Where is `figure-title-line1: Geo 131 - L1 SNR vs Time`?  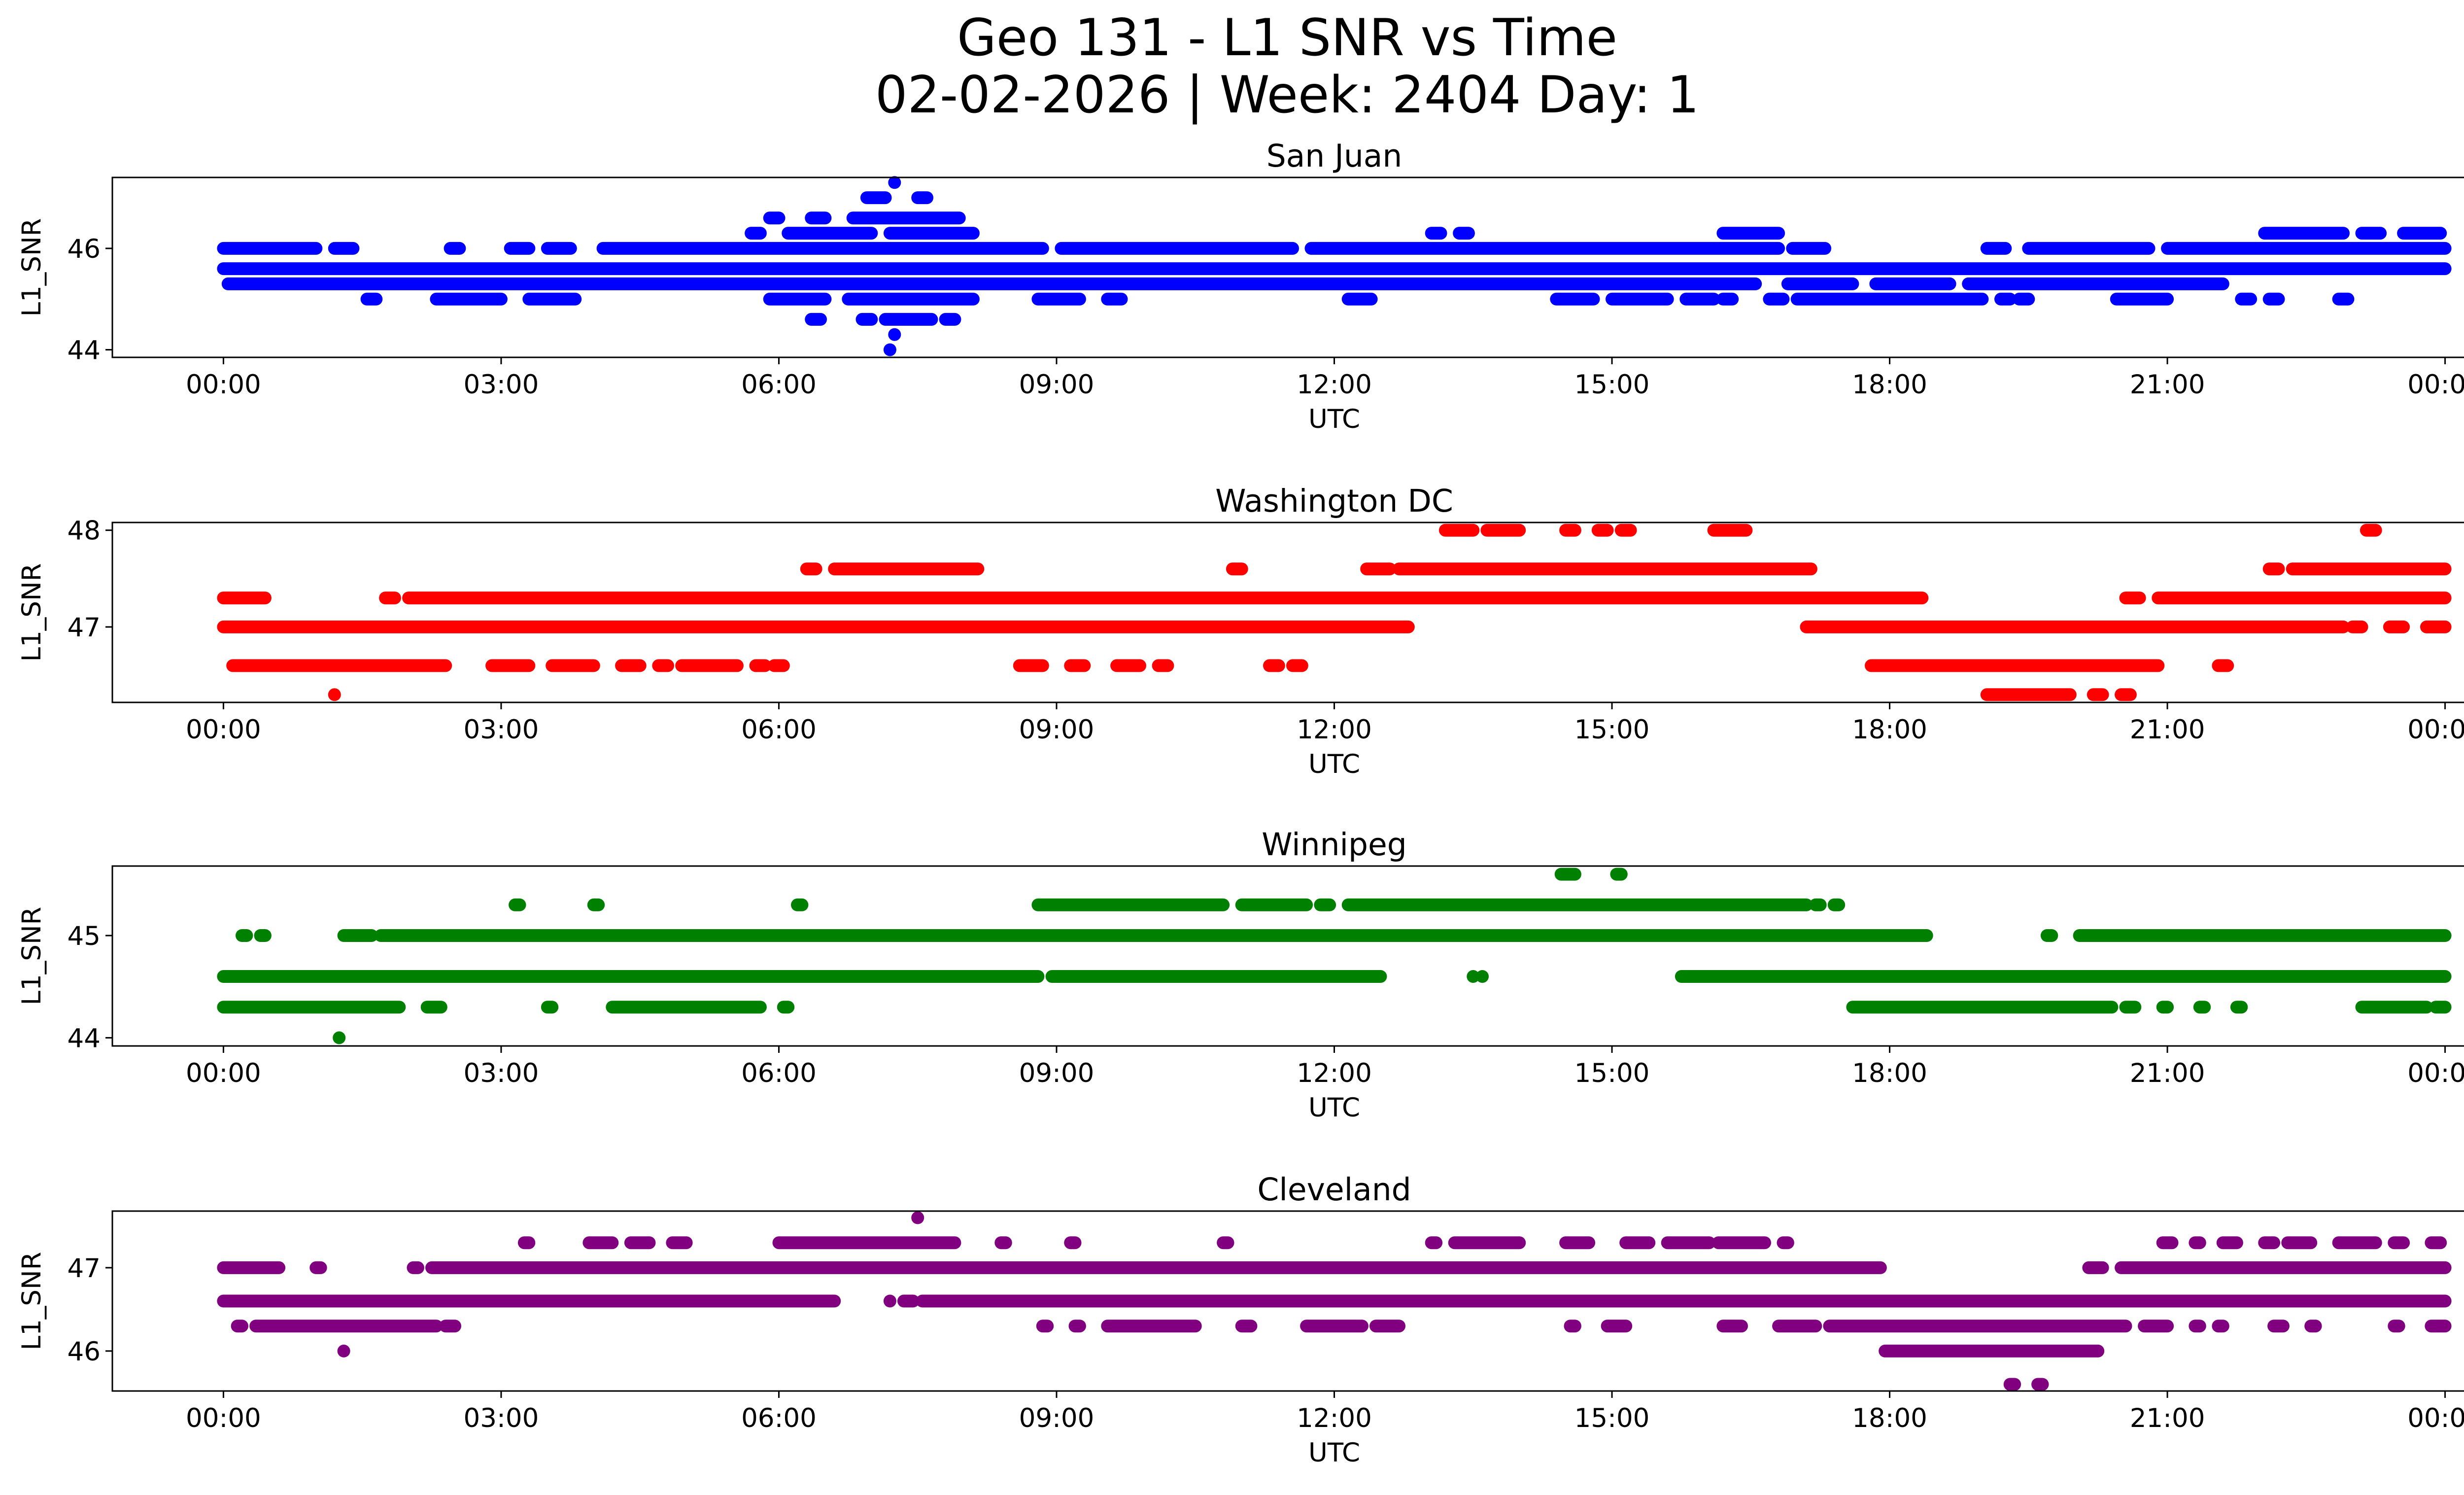 figure-title-line1: Geo 131 - L1 SNR vs Time is located at coordinates (1287, 38).